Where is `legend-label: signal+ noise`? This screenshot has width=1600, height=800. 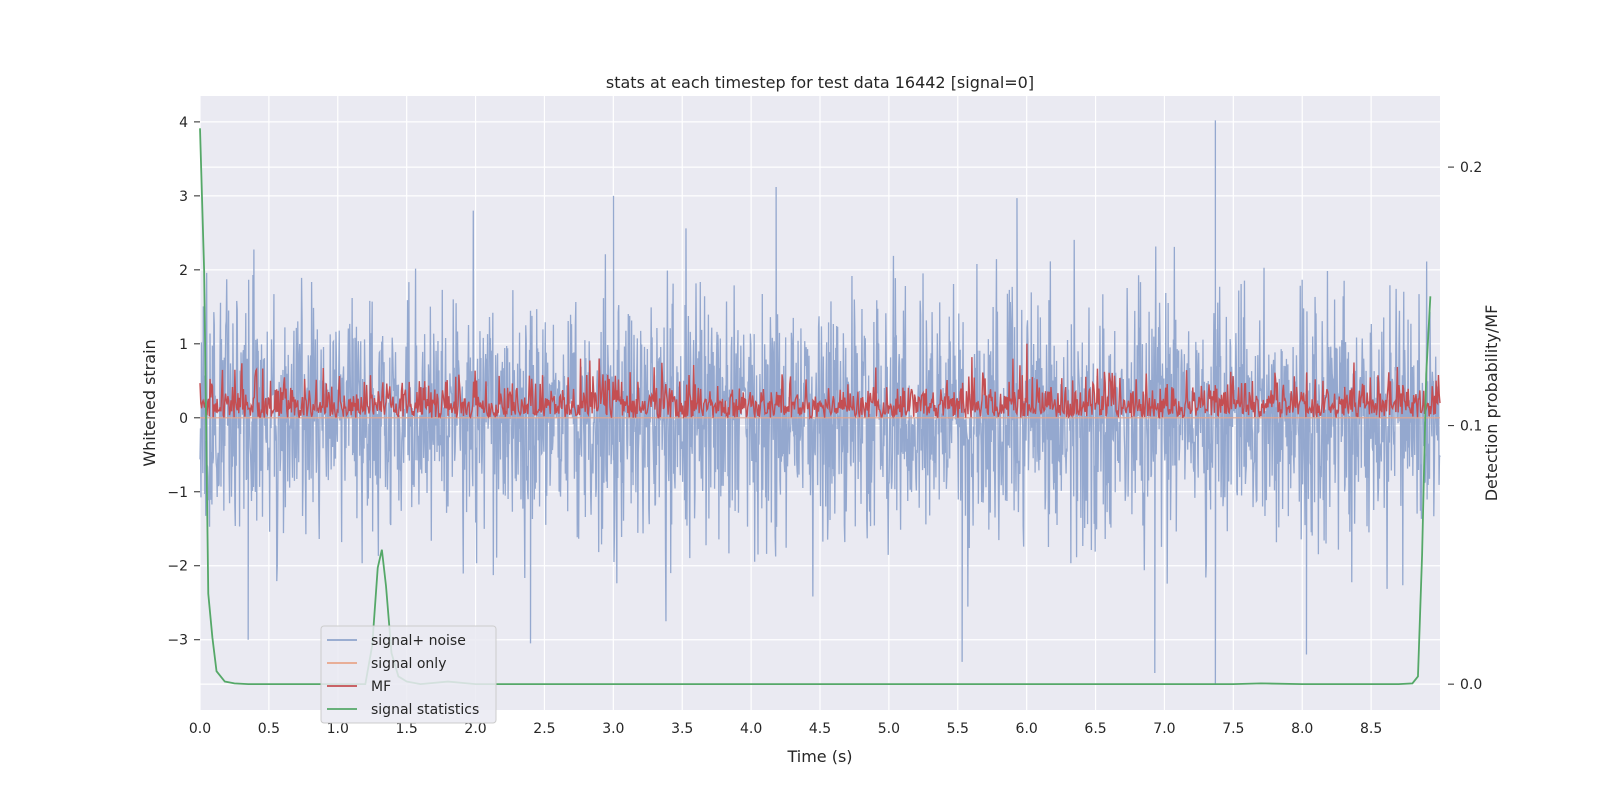
legend-label: signal+ noise is located at coordinates (418, 641).